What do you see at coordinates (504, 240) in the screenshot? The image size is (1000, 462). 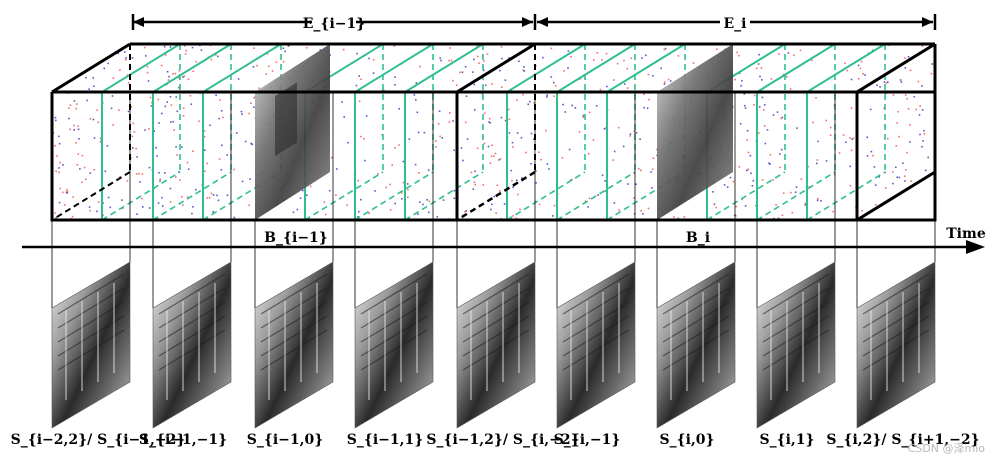 I see `time-axis: Time` at bounding box center [504, 240].